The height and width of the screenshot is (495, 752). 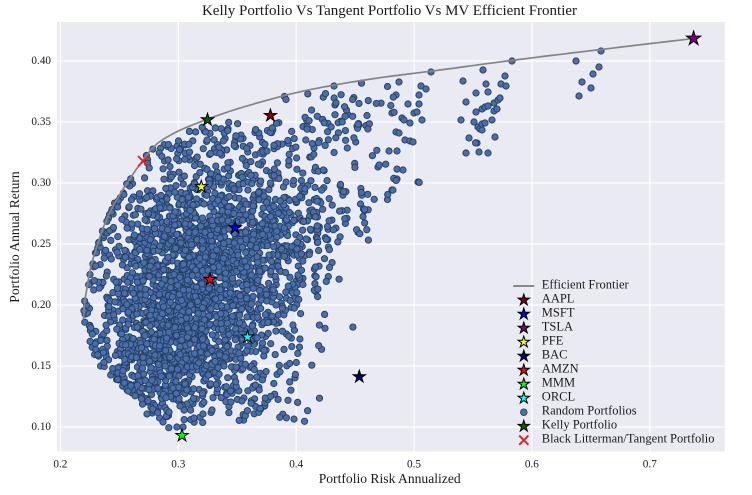 I want to click on svg-text: 0.30, so click(x=41, y=183).